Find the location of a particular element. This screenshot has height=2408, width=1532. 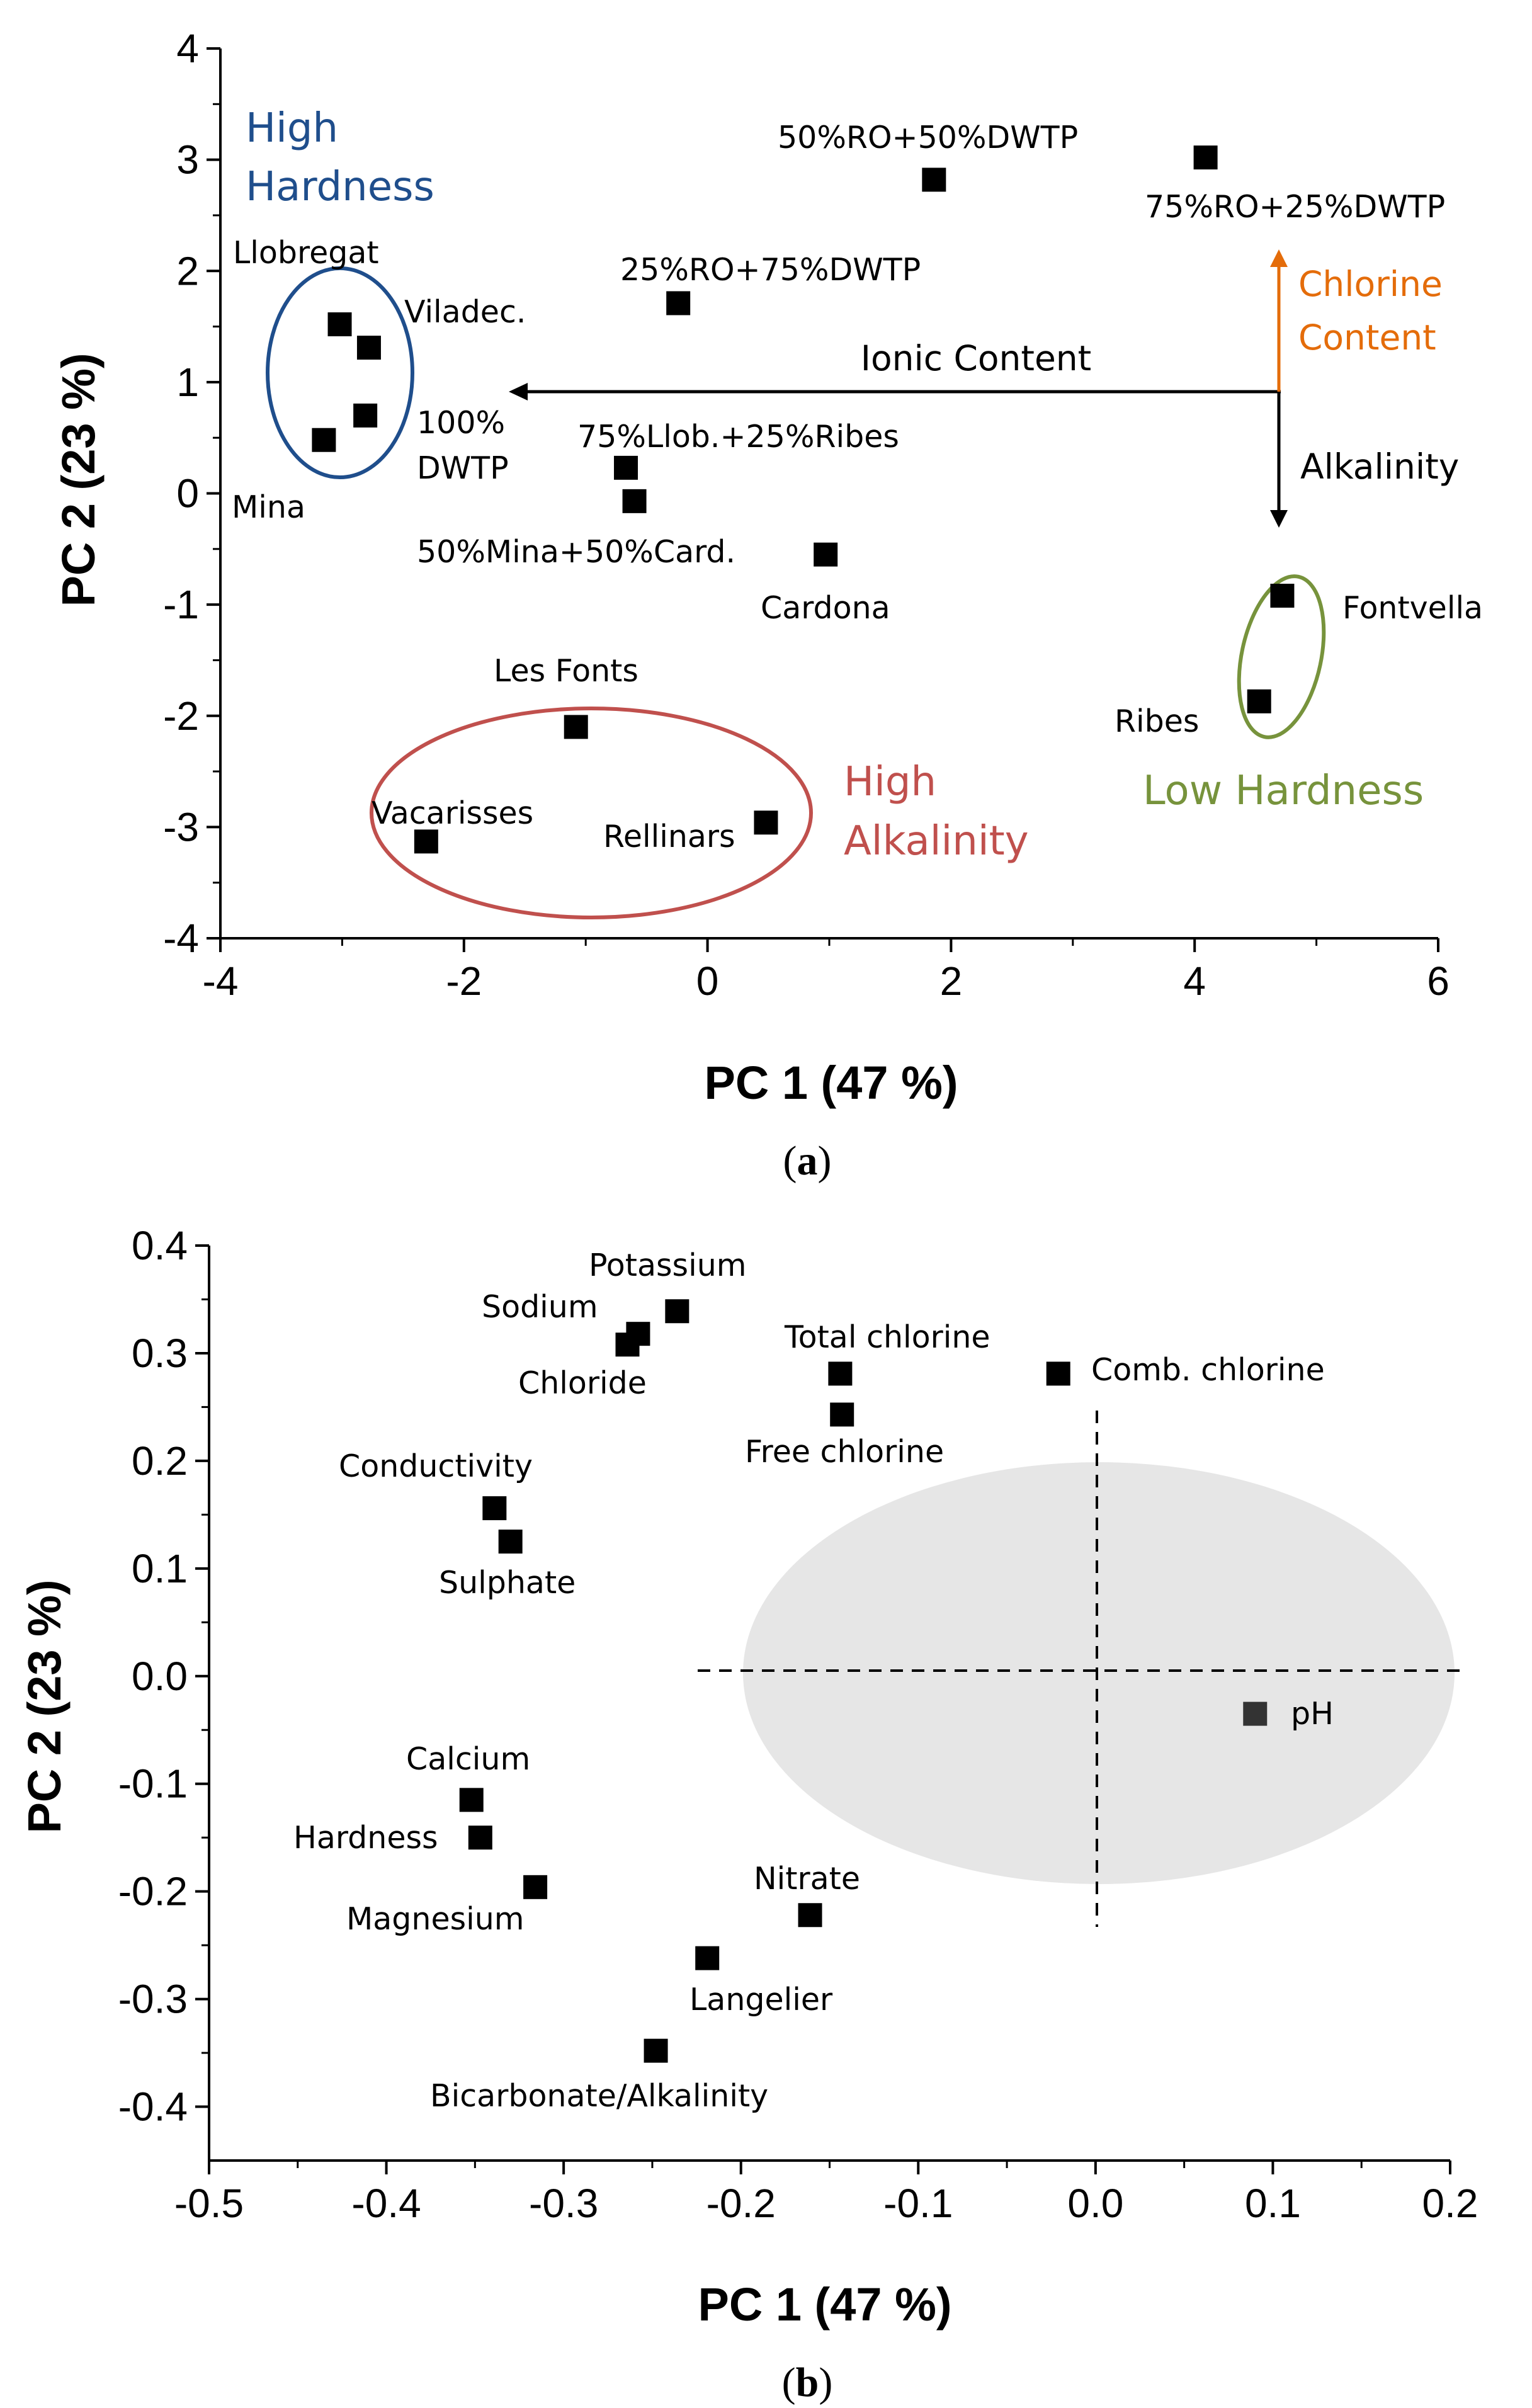

panel-b-caption-letter: b is located at coordinates (808, 2382).